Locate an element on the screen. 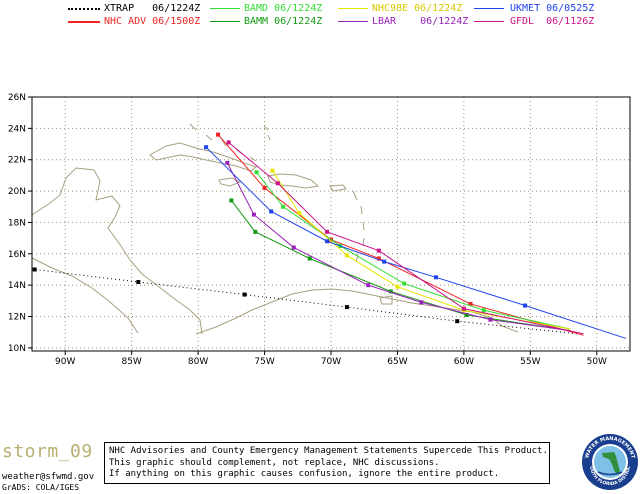 The height and width of the screenshot is (494, 640). y-tick-label: 22N is located at coordinates (17, 161).